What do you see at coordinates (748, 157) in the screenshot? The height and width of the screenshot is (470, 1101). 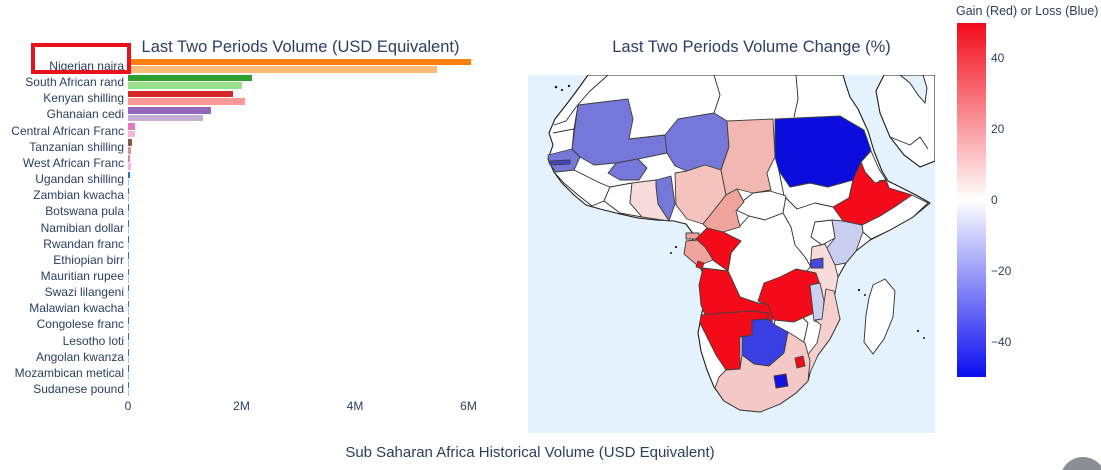 I see `country-chad` at bounding box center [748, 157].